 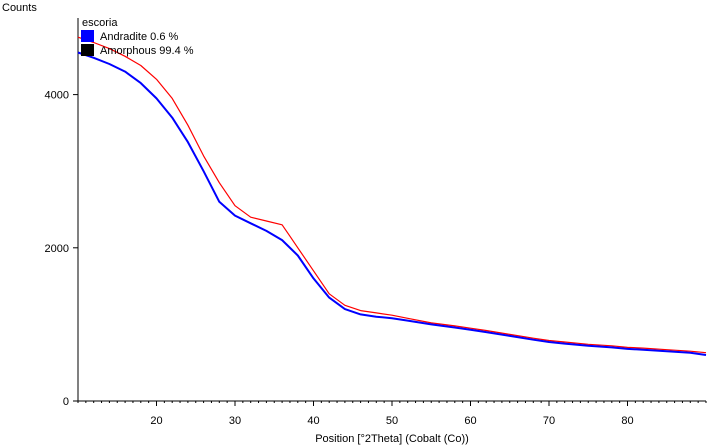 I want to click on legend-swatch-amorphous, so click(x=87, y=50).